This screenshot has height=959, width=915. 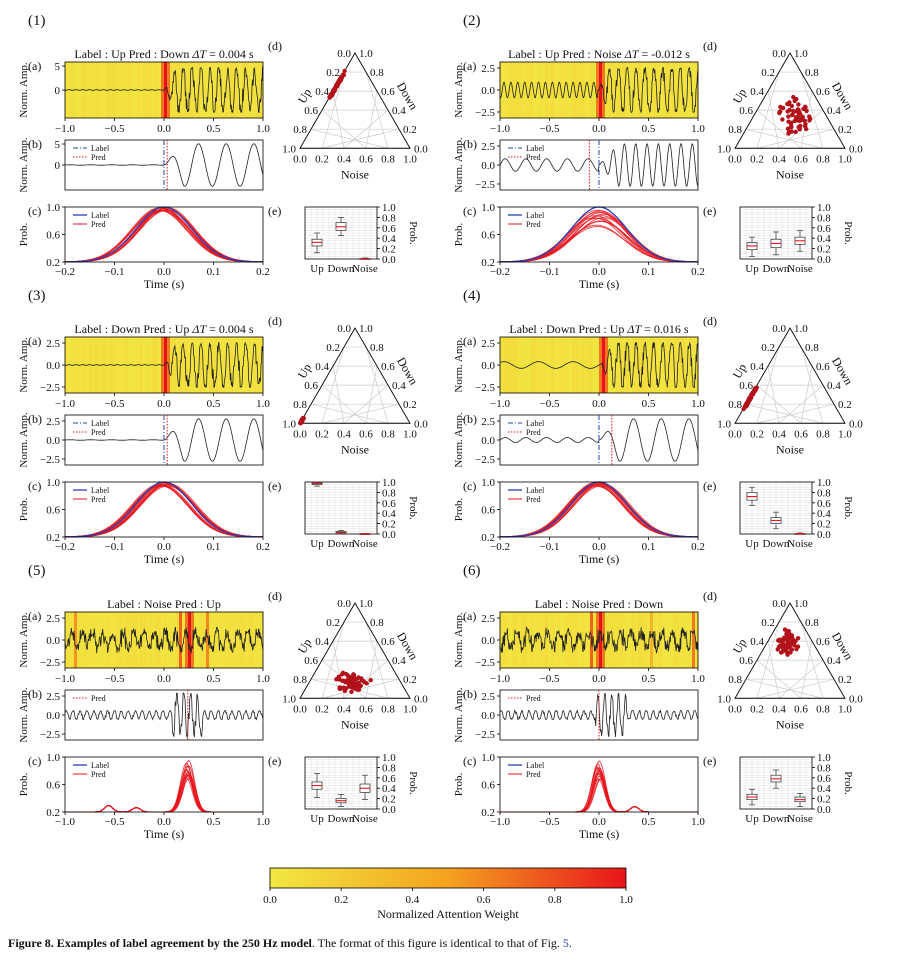 I want to click on x-tick-label: −0.1, so click(x=550, y=272).